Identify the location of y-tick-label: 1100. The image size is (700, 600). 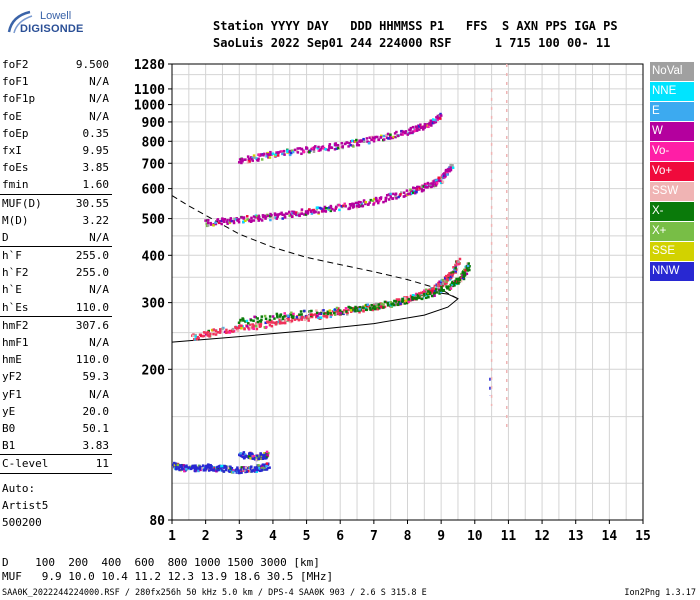
(149, 90).